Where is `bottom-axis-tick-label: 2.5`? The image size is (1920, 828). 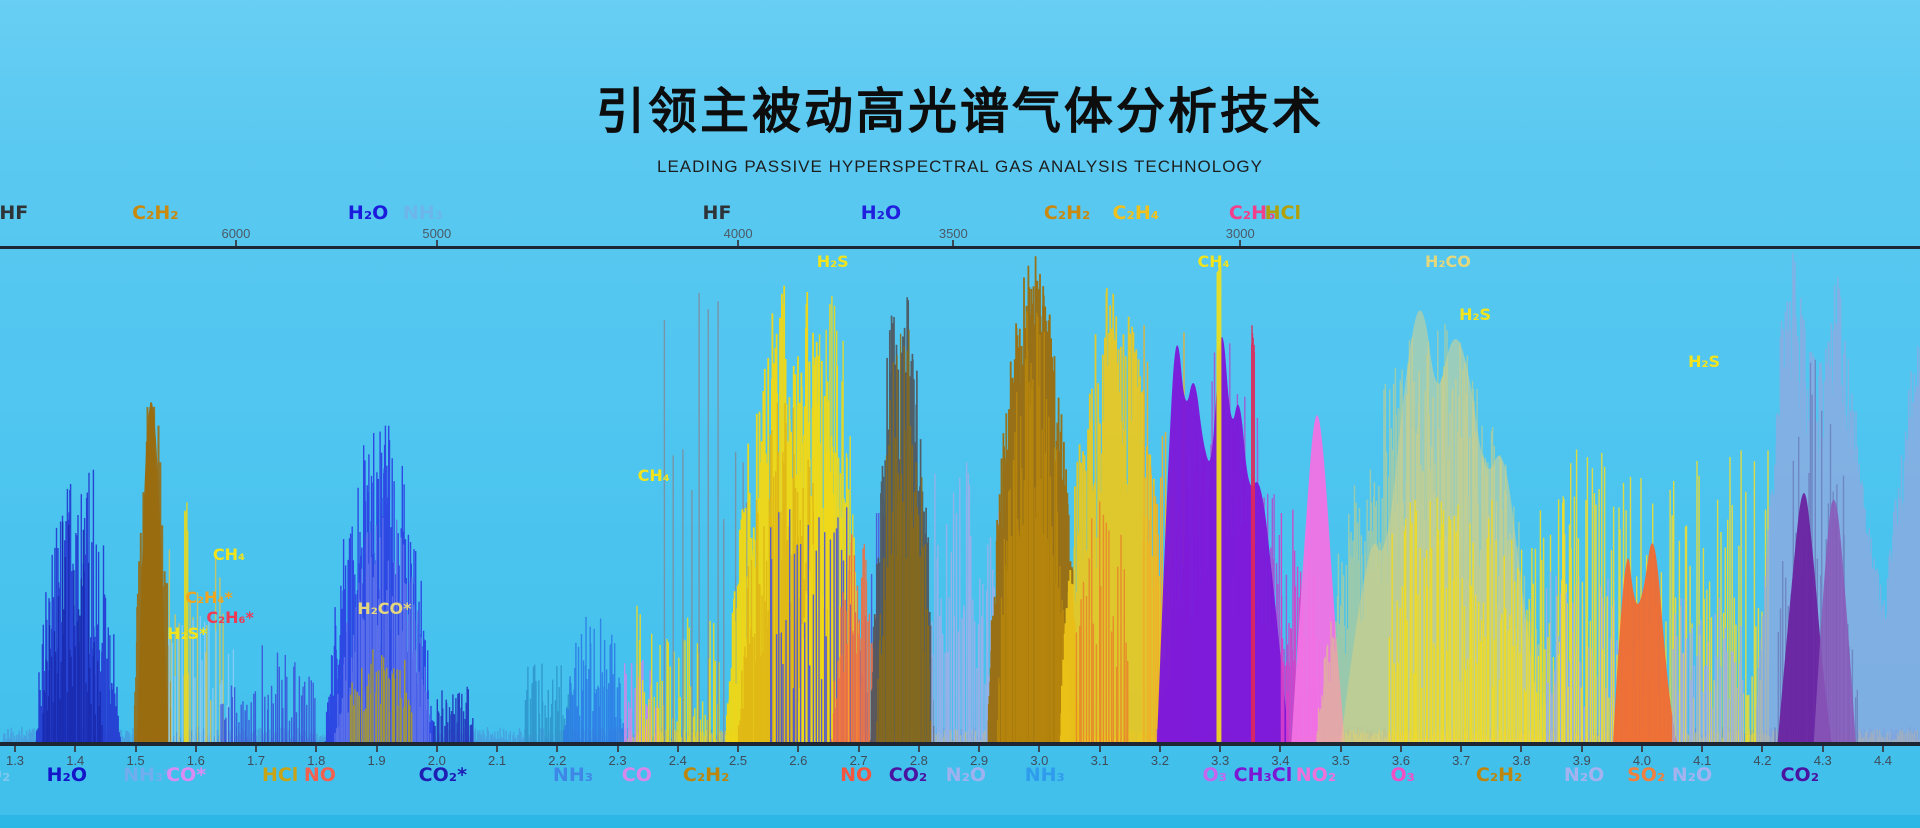
bottom-axis-tick-label: 2.5 is located at coordinates (738, 760).